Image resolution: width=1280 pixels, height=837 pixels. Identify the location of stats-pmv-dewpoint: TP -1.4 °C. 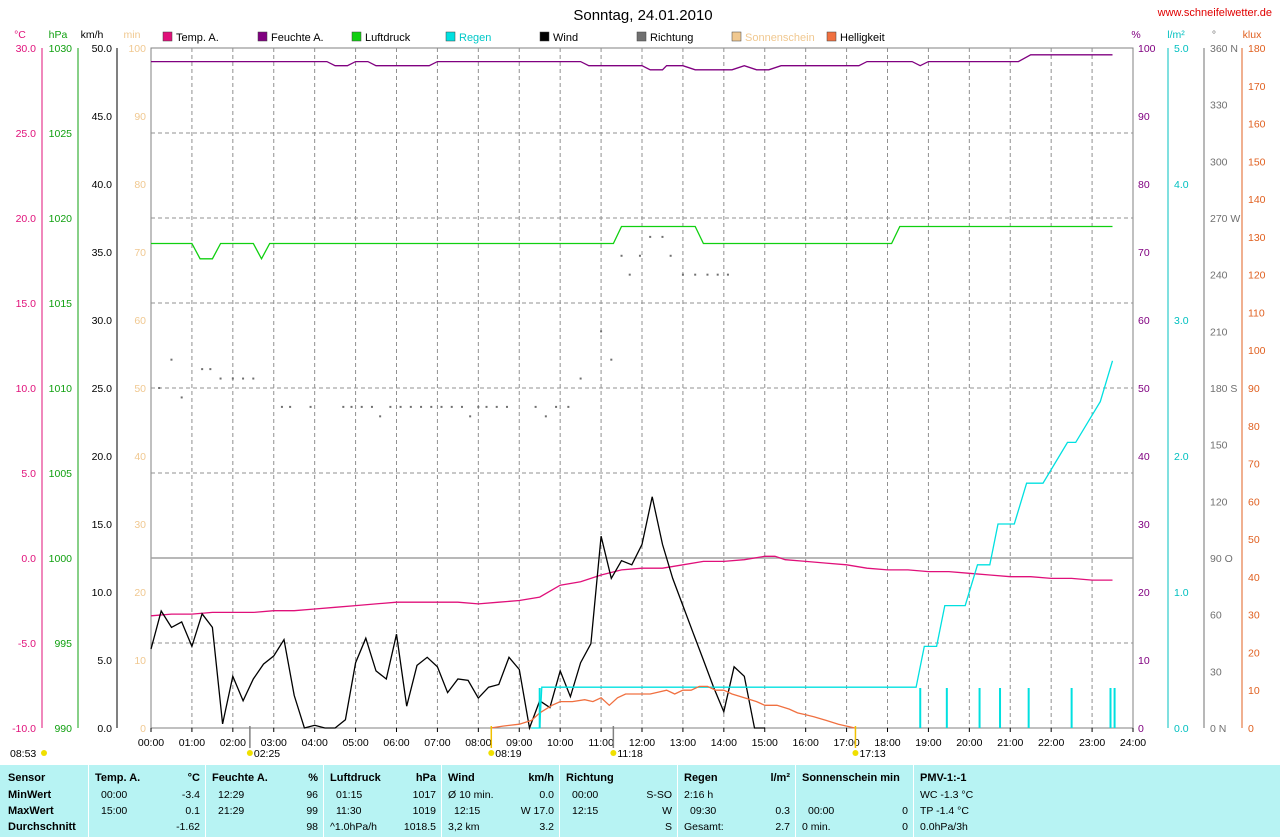
(944, 811).